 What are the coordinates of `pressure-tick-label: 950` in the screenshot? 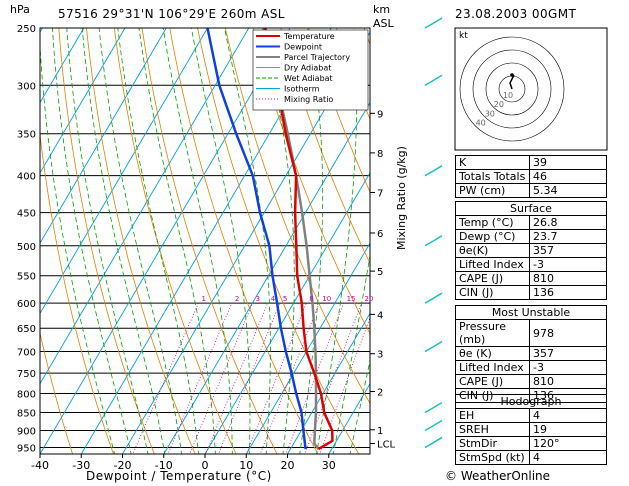 It's located at (26, 448).